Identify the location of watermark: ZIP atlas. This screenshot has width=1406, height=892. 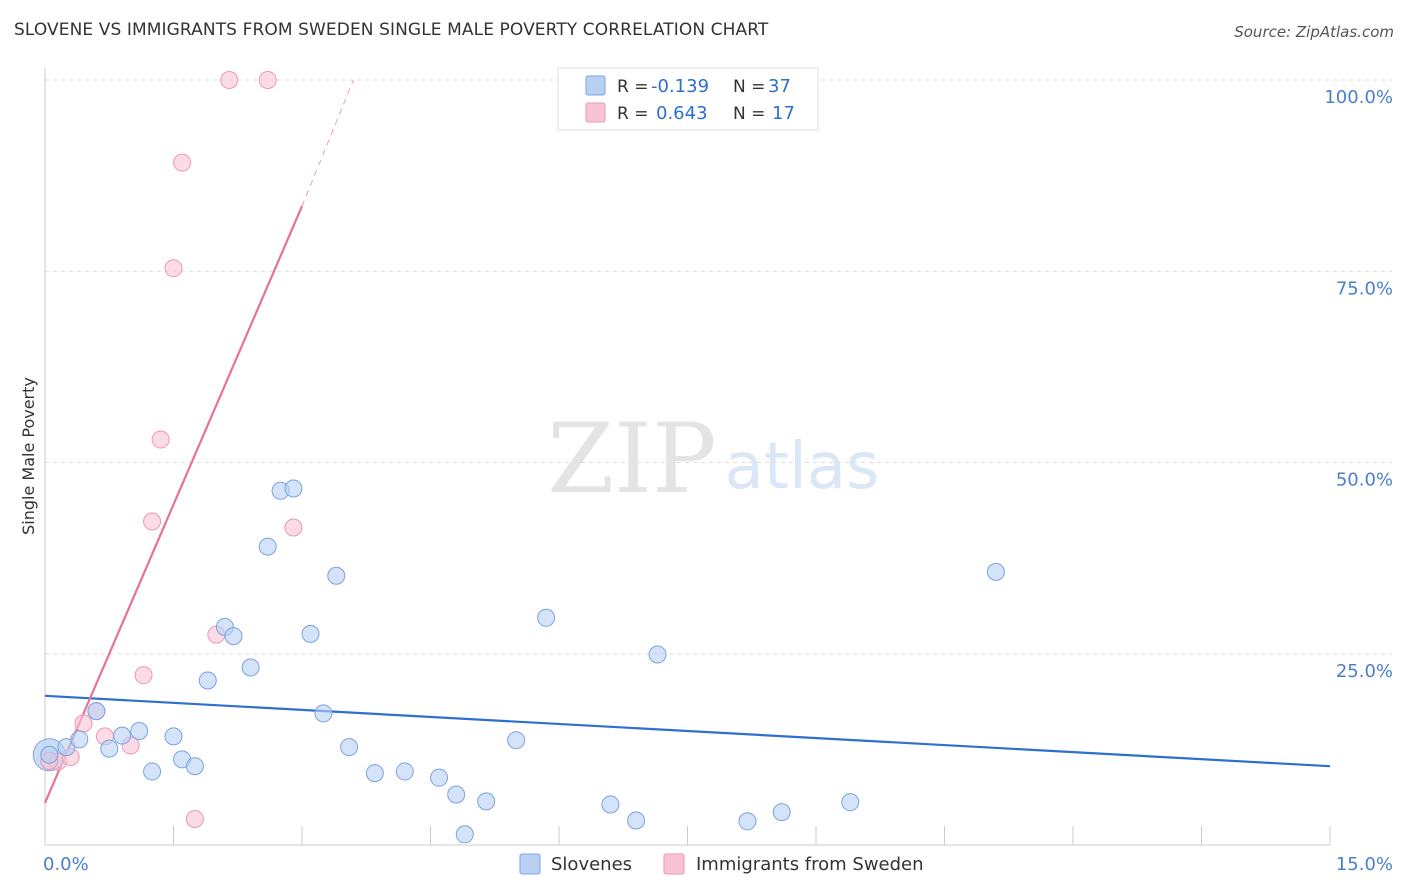
(713, 459).